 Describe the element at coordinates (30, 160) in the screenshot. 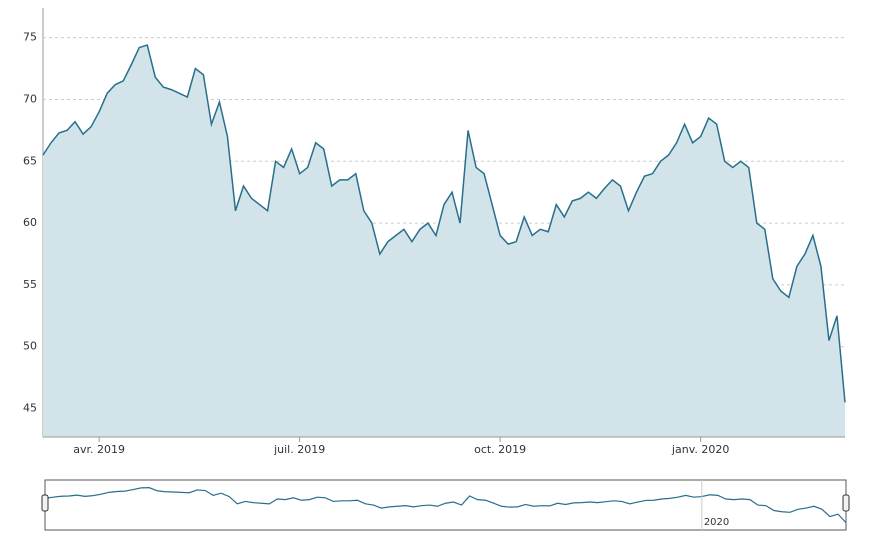

I see `y-tick-label: 65` at that location.